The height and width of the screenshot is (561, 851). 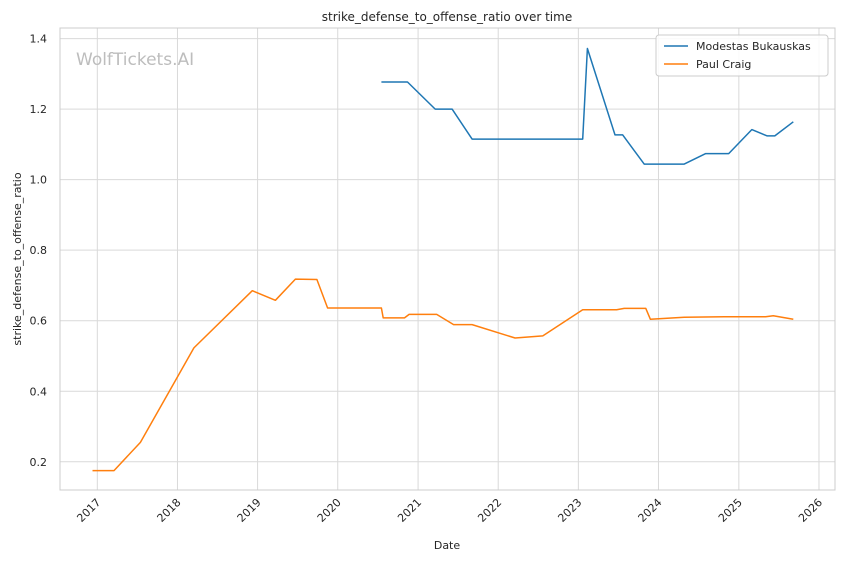 What do you see at coordinates (17, 258) in the screenshot?
I see `y-axis-label: strike_defense_to_offense_ratio` at bounding box center [17, 258].